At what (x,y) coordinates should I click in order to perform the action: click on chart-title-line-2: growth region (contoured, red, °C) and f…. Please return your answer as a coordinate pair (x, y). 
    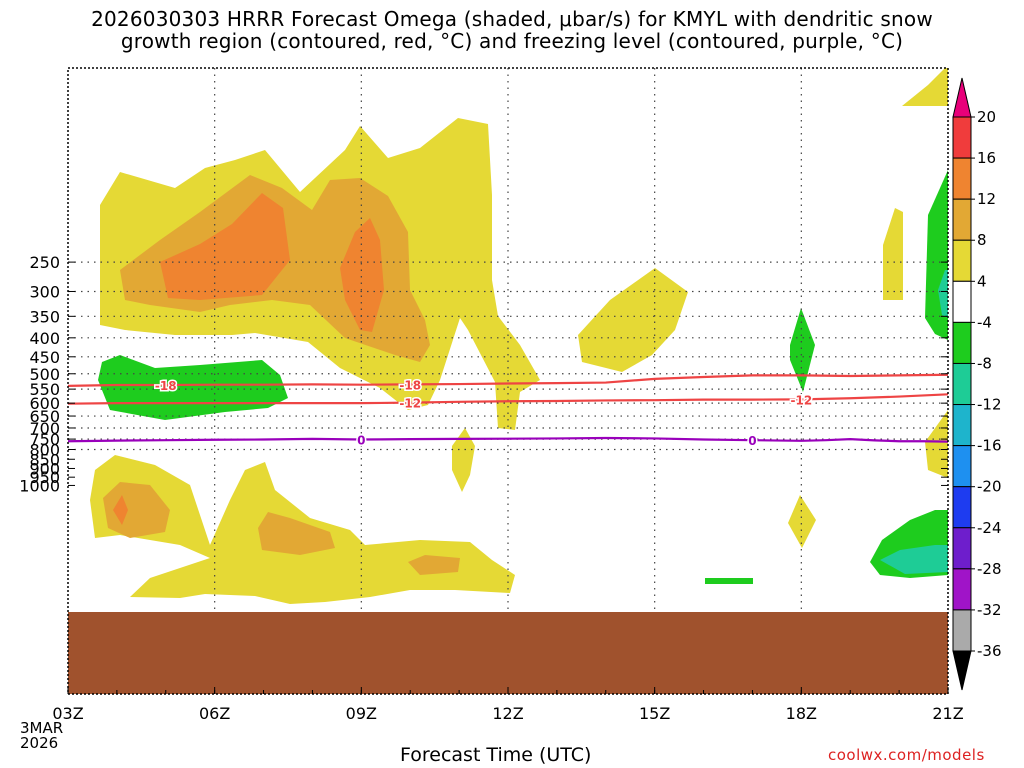
    Looking at the image, I should click on (512, 41).